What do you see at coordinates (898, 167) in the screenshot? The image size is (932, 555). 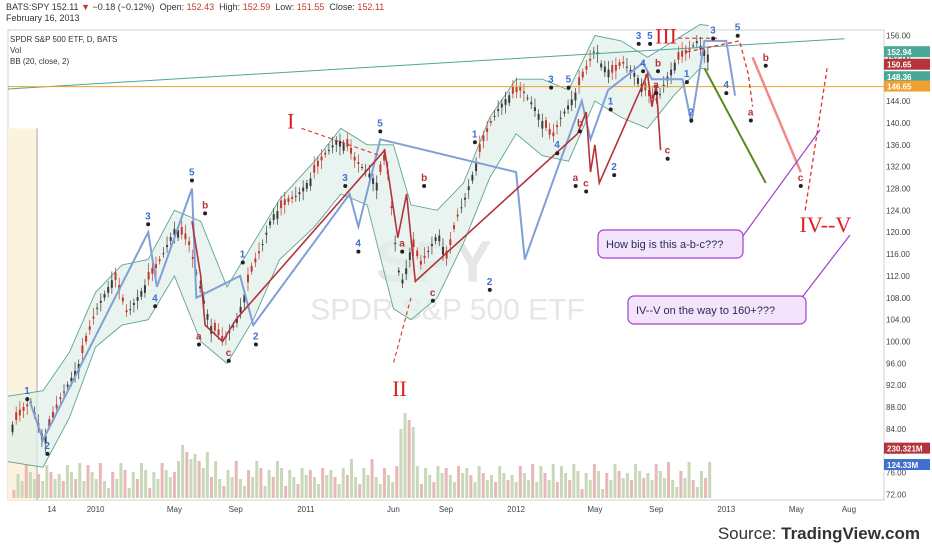 I see `y-tick-label: 132.00` at bounding box center [898, 167].